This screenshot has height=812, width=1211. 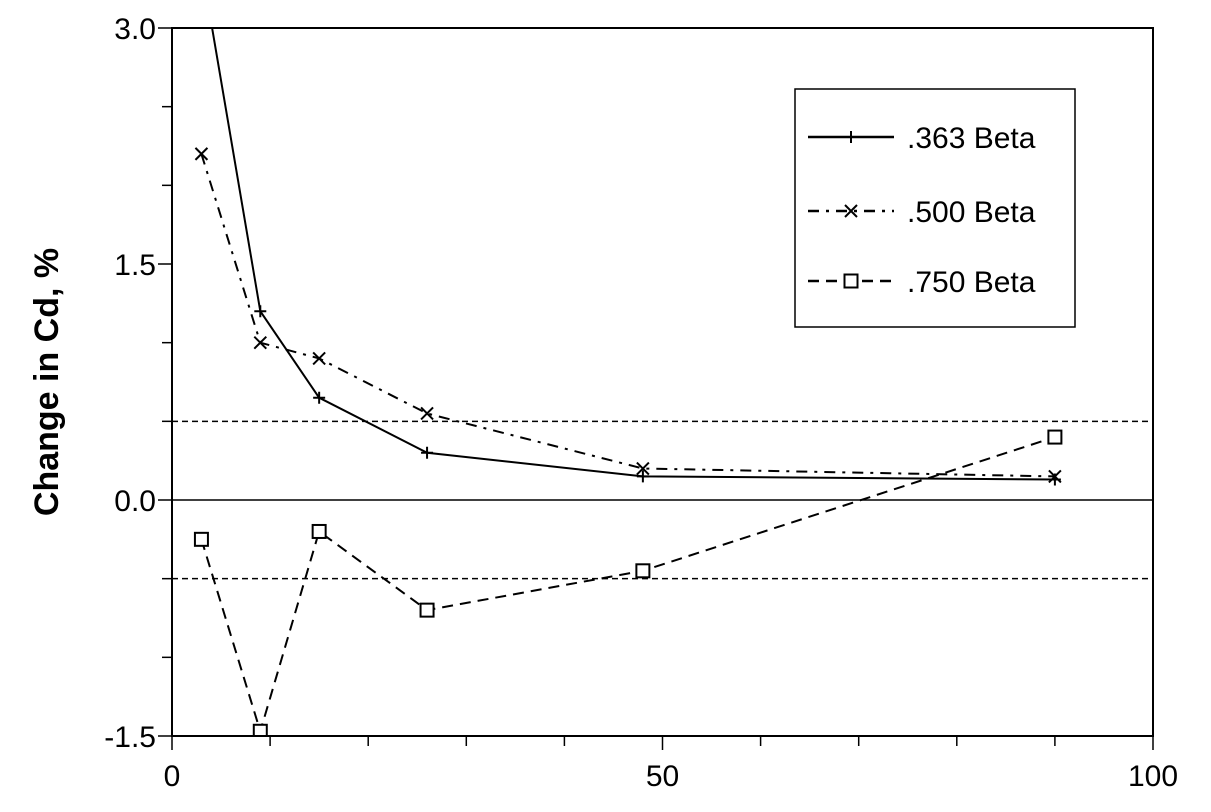 What do you see at coordinates (1153, 776) in the screenshot?
I see `x-tick-label: 100` at bounding box center [1153, 776].